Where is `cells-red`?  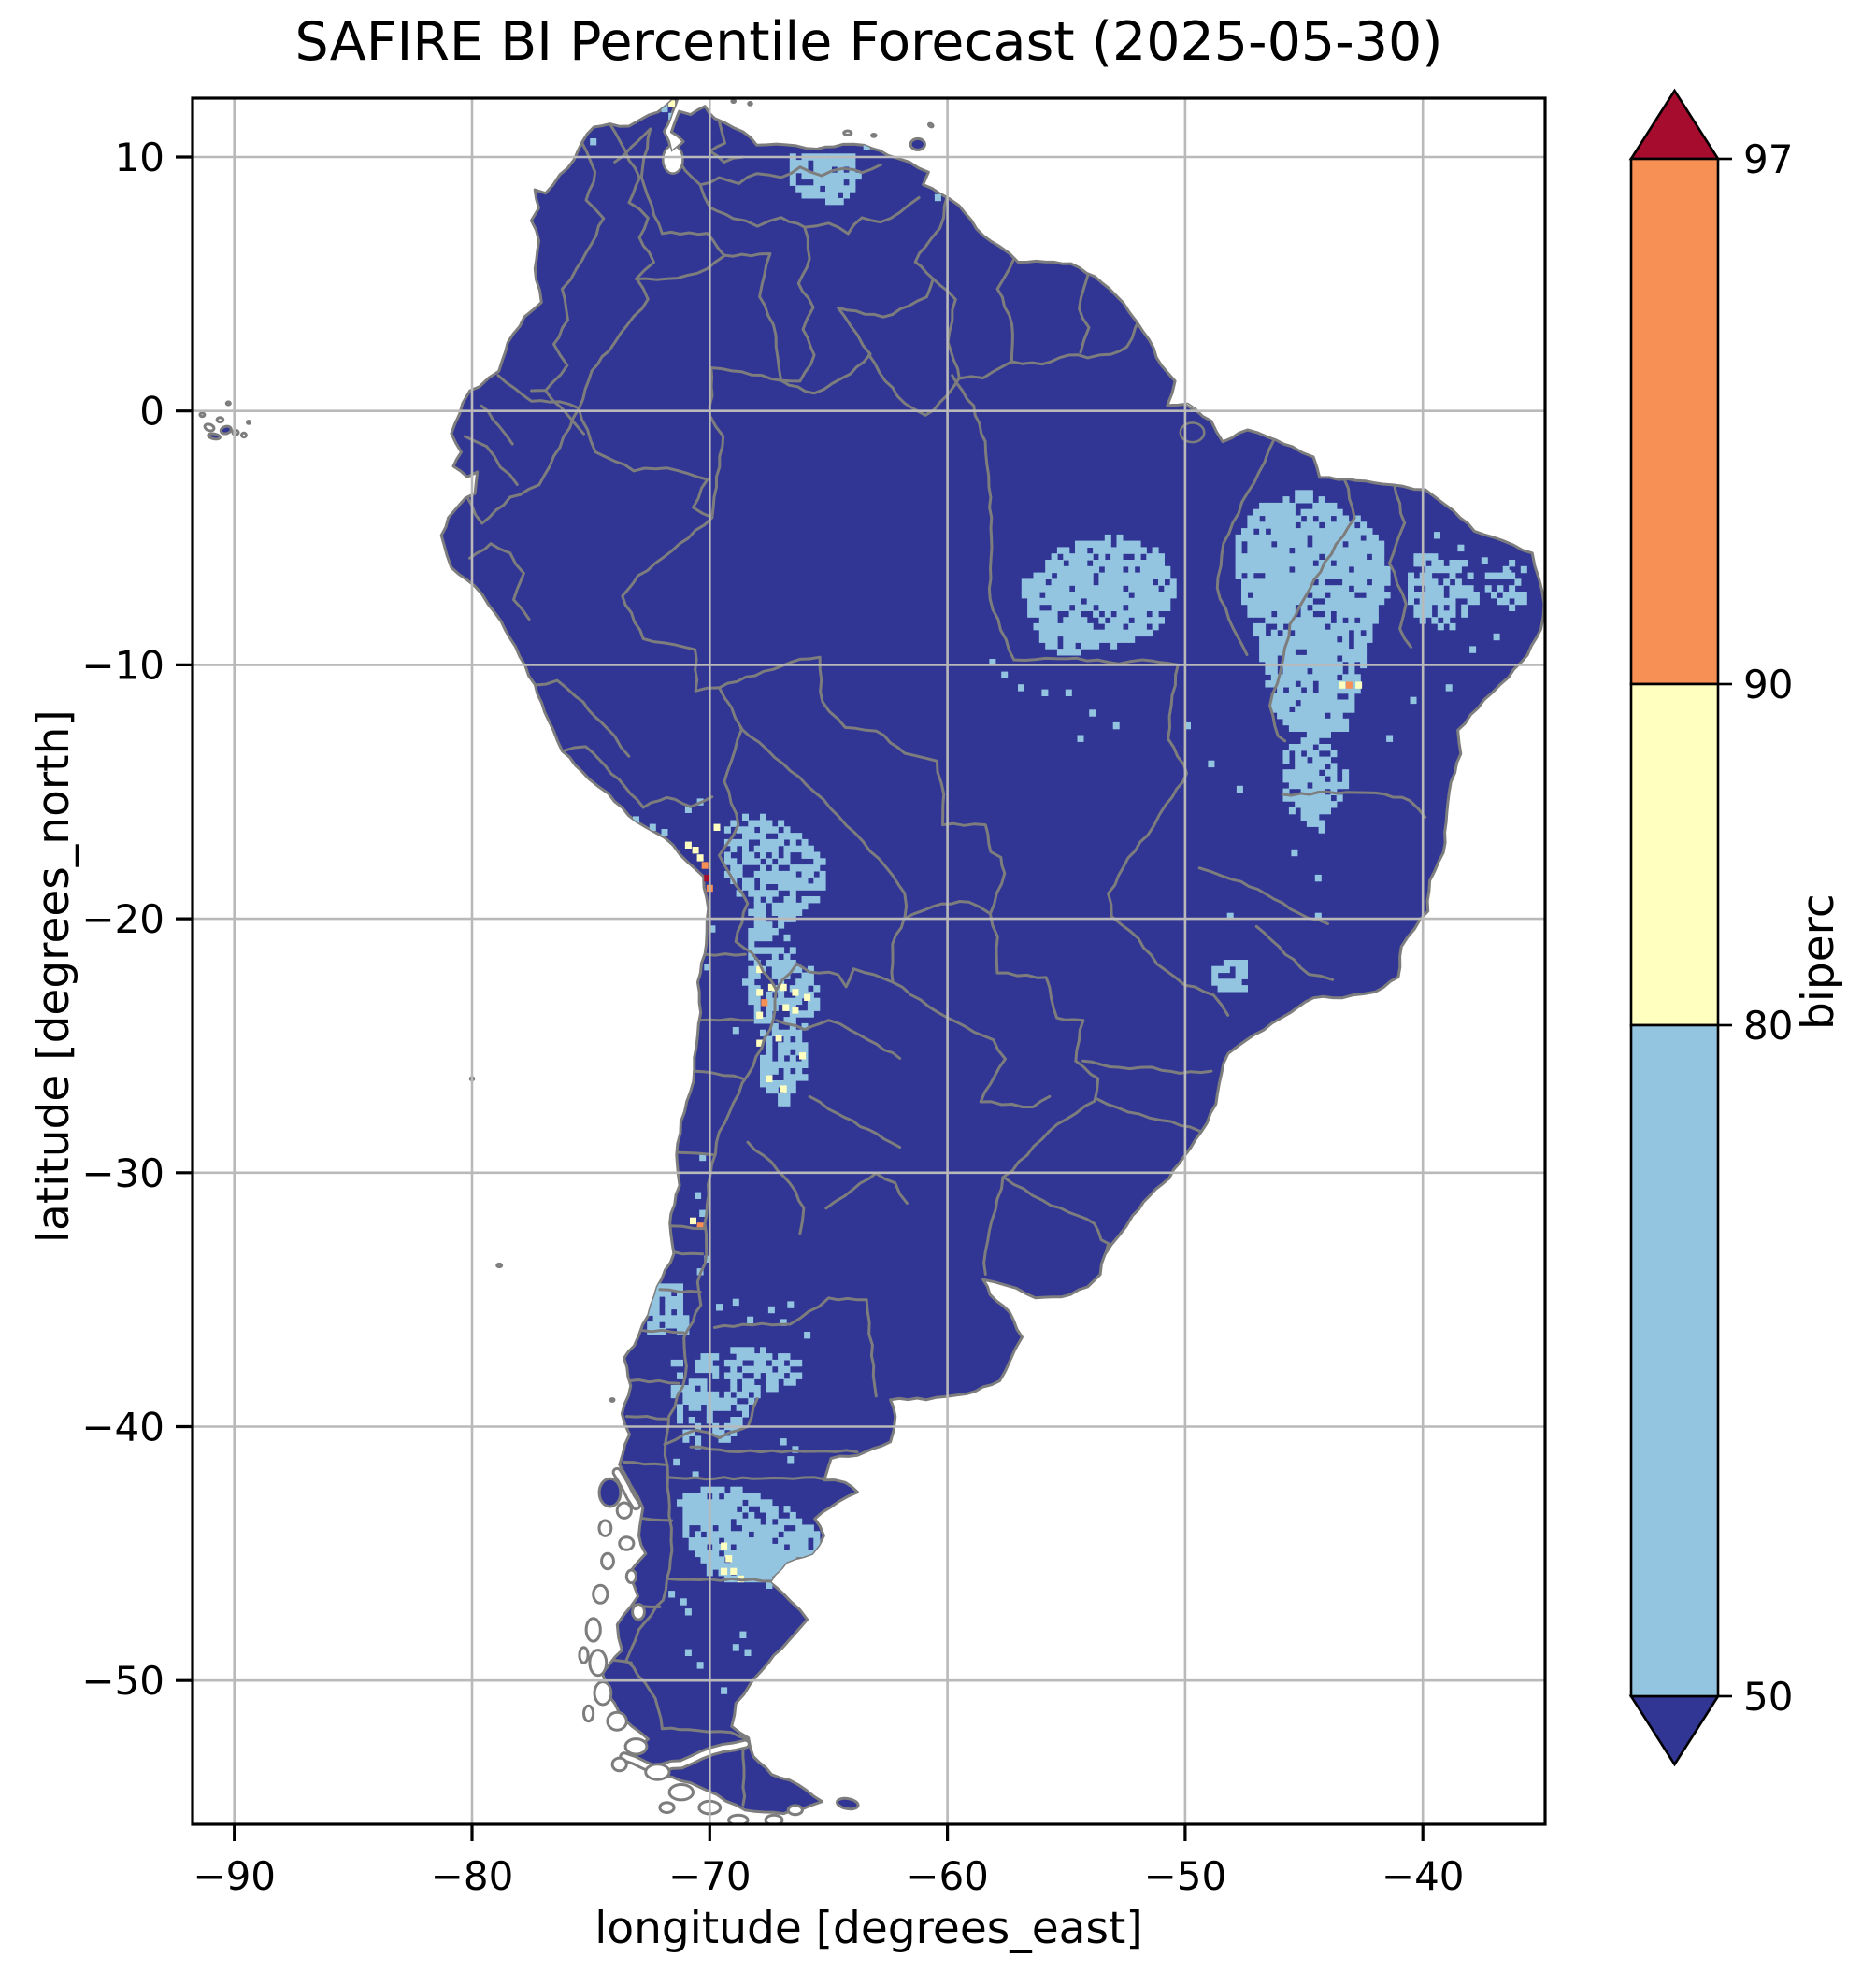 cells-red is located at coordinates (707, 878).